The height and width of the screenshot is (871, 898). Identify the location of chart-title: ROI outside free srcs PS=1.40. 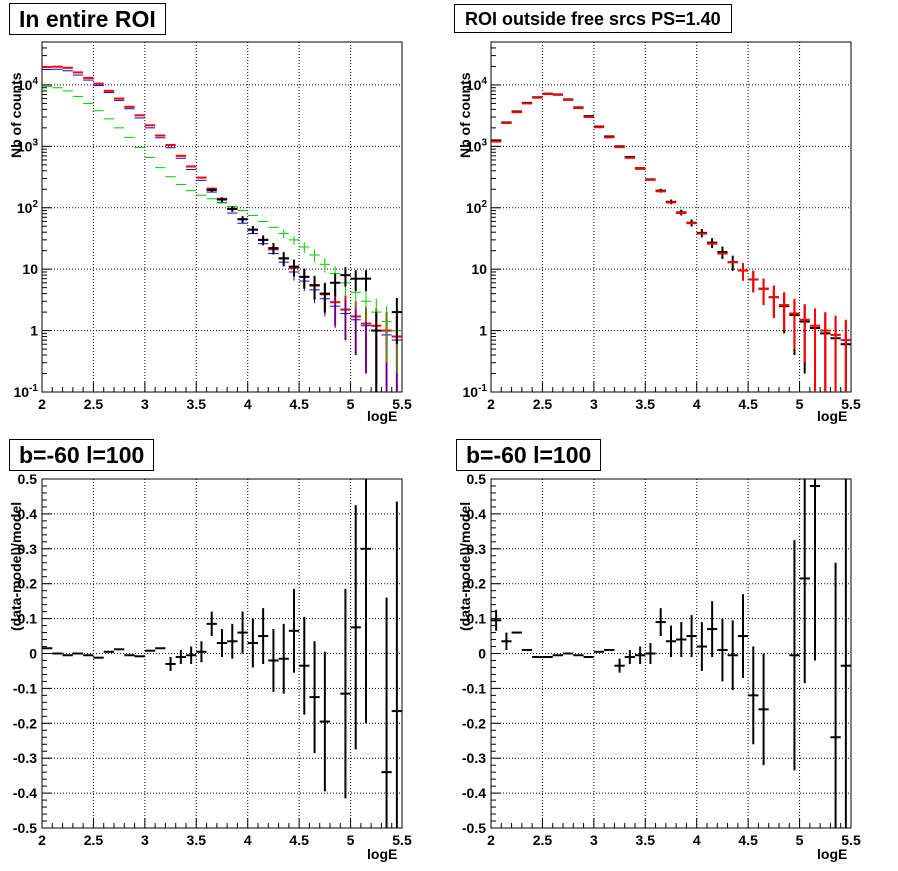
(593, 18).